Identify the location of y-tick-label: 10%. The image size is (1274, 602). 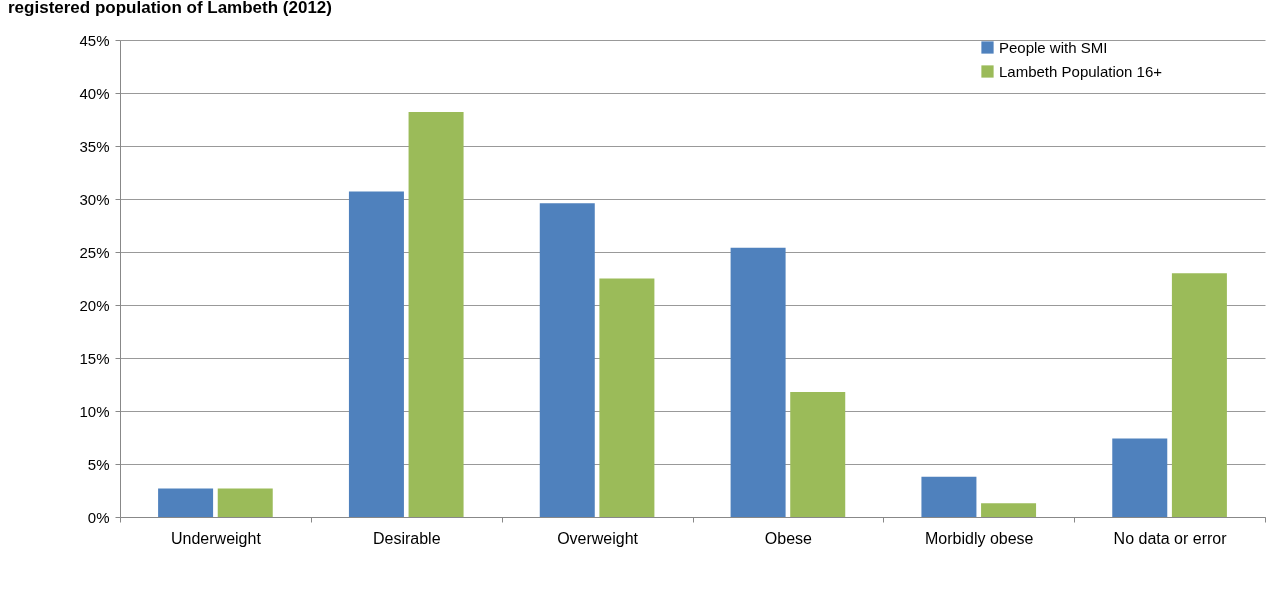
(94, 411).